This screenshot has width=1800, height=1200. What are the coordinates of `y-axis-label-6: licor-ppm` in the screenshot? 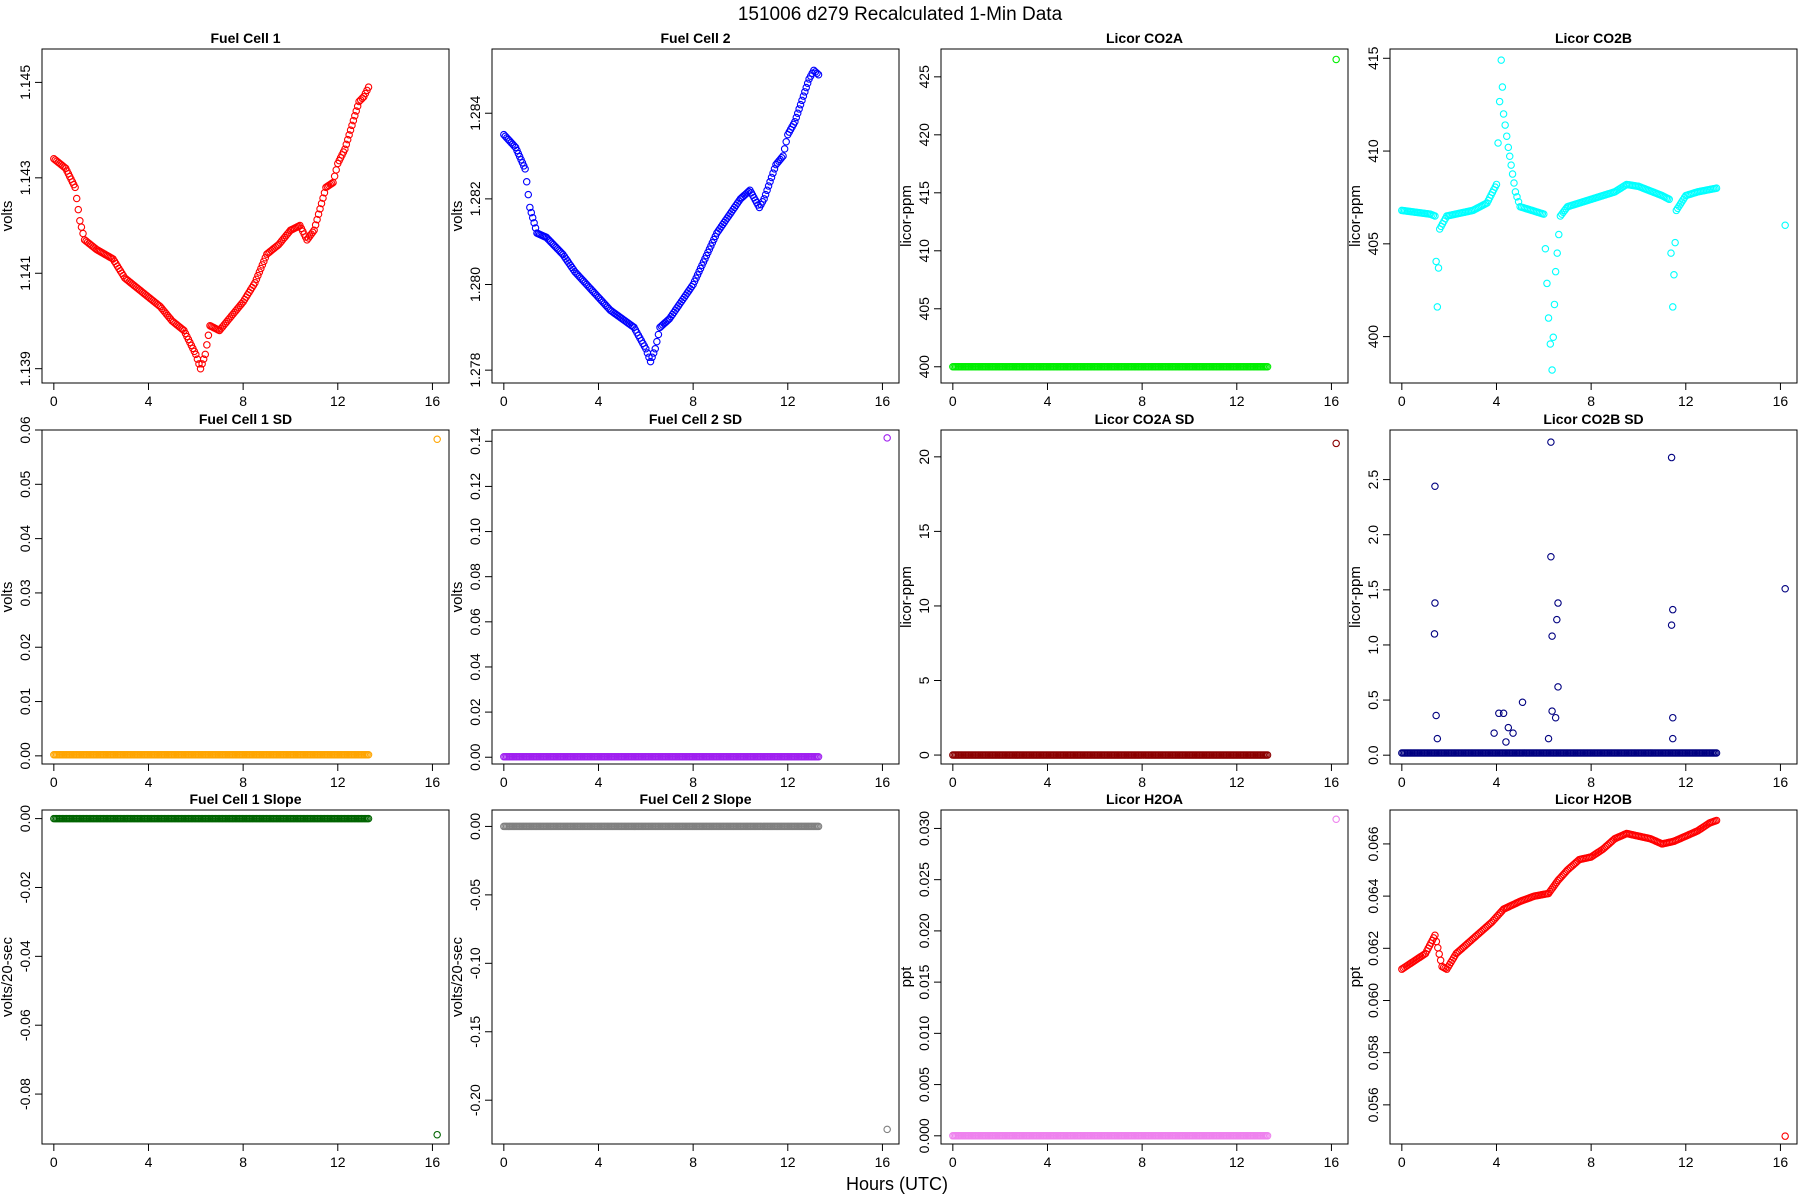 It's located at (906, 597).